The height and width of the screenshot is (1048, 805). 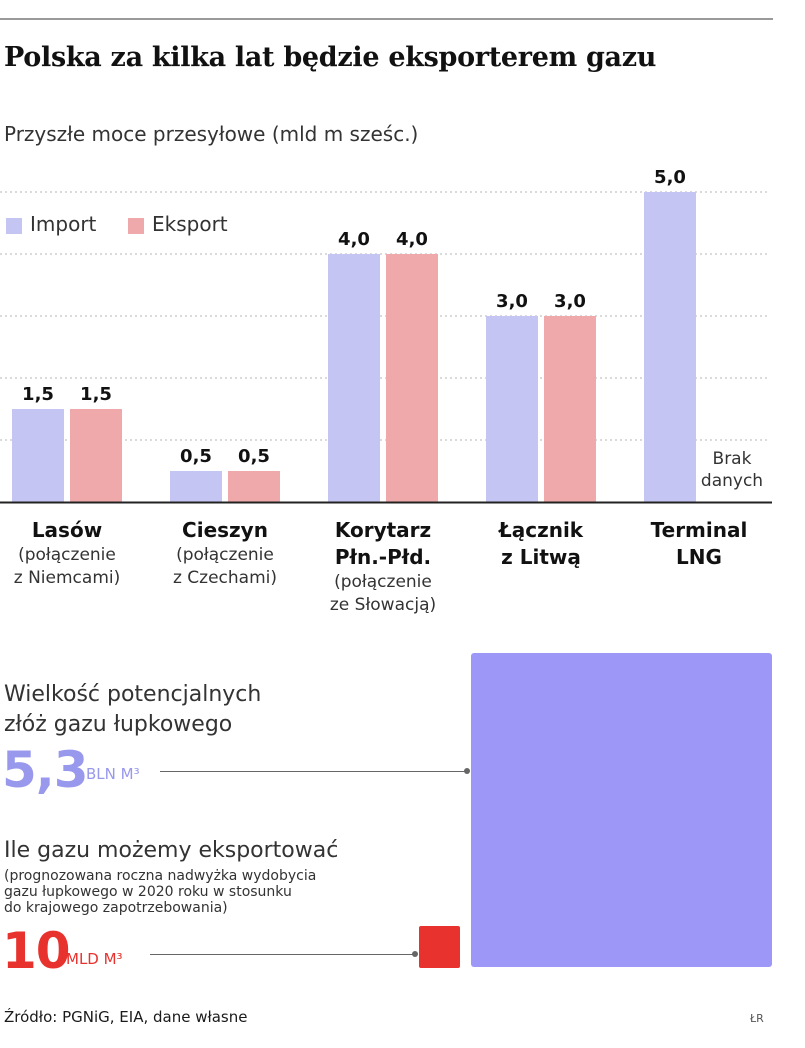 What do you see at coordinates (415, 954) in the screenshot?
I see `export-connector-dot` at bounding box center [415, 954].